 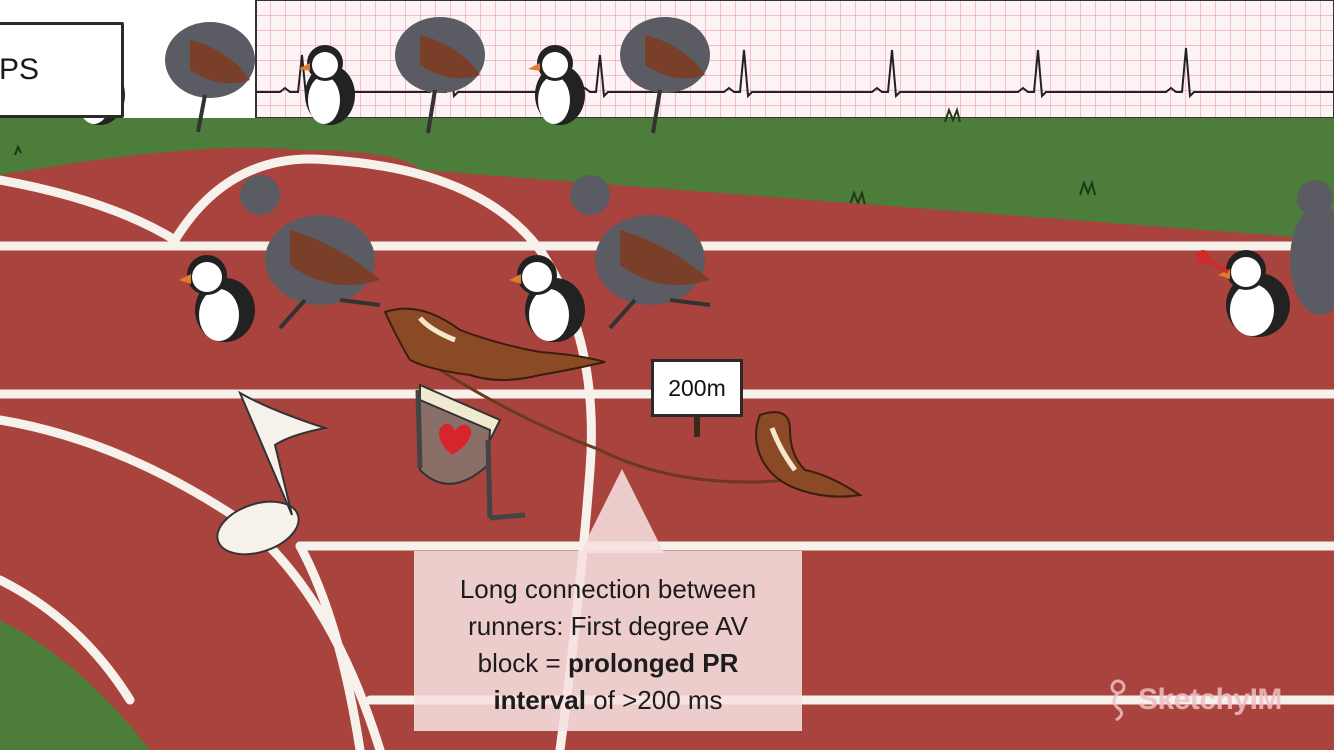 What do you see at coordinates (615, 426) in the screenshot?
I see `connection-leash` at bounding box center [615, 426].